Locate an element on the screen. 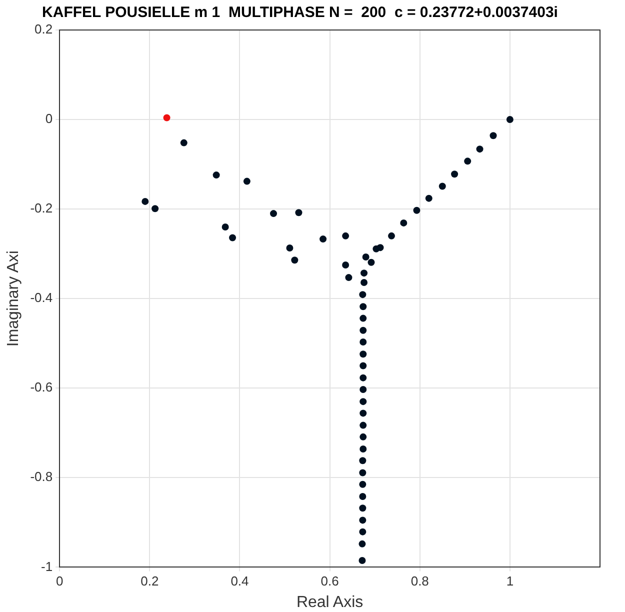 This screenshot has width=625, height=612. y-tick-label: 0 is located at coordinates (49, 118).